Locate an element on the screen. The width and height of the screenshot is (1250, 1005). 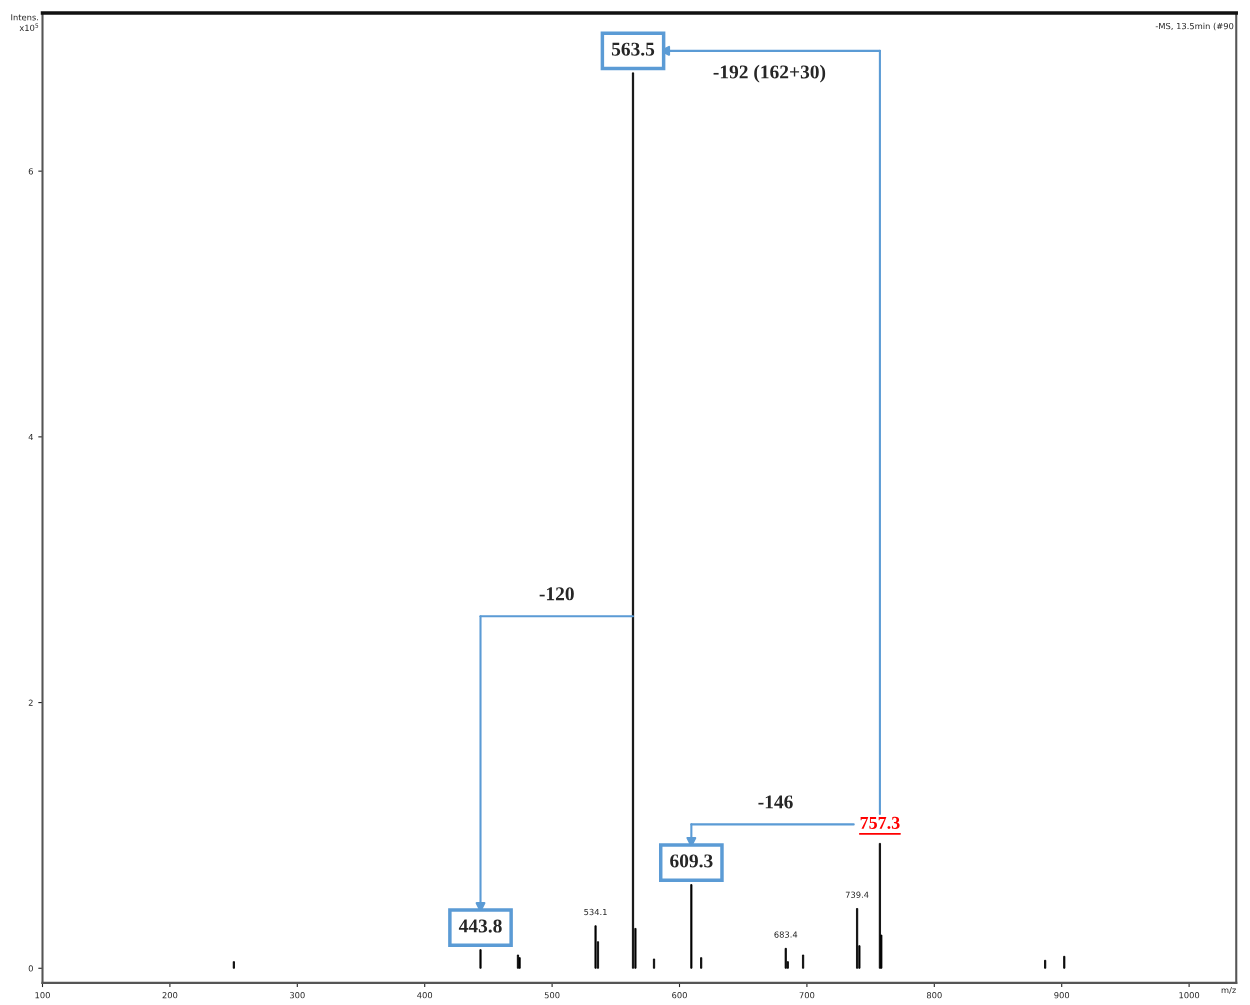
x-tick-label: 400 is located at coordinates (425, 995).